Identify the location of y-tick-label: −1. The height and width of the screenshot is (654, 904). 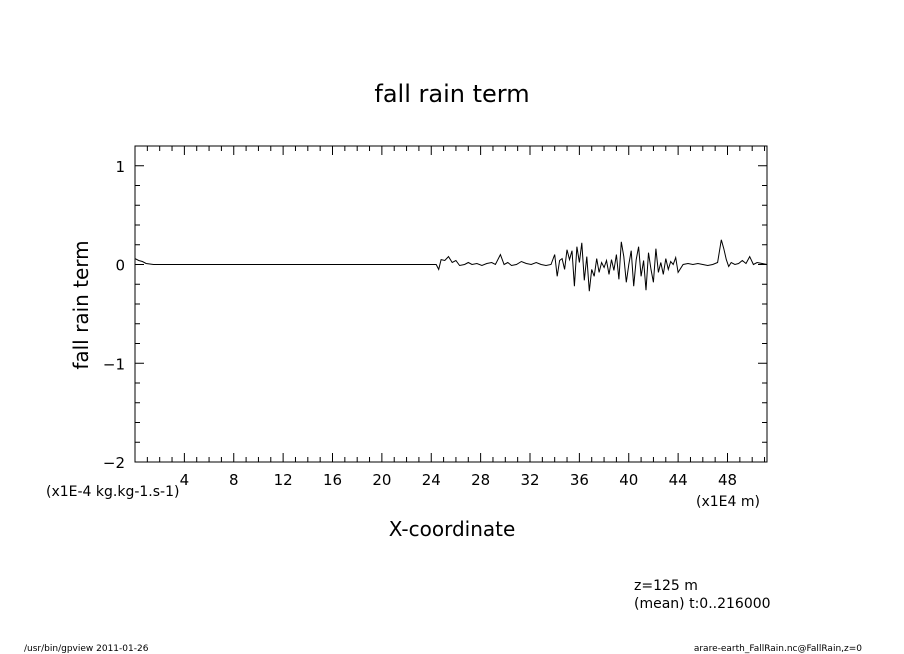
(114, 364).